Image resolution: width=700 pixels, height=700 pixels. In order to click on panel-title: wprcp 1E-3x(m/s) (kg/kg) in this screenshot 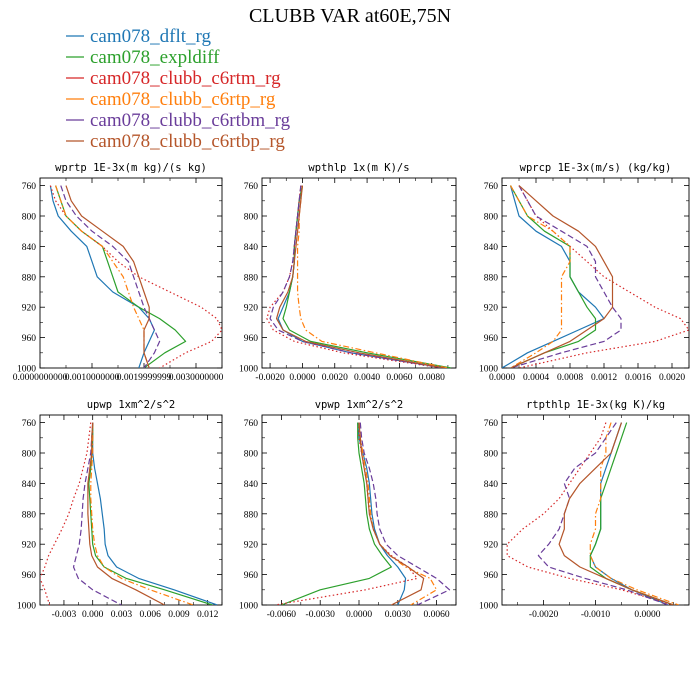, I will do `click(596, 168)`.